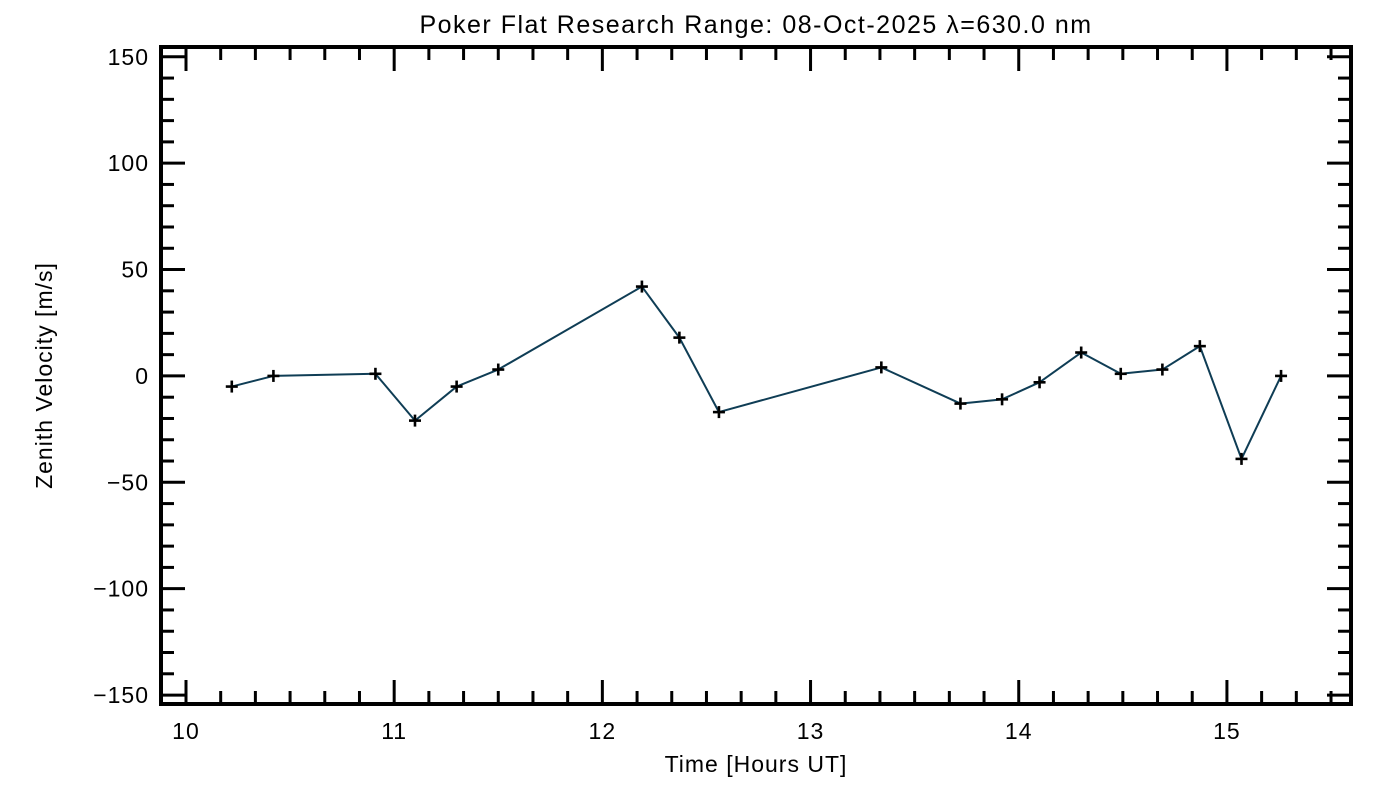 The image size is (1400, 800). What do you see at coordinates (128, 482) in the screenshot?
I see `y-tick-label: −50` at bounding box center [128, 482].